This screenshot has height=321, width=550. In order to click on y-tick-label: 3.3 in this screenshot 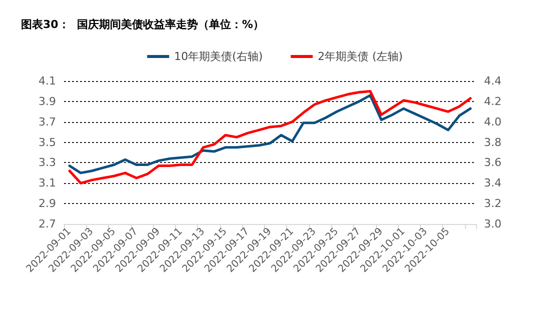, I will do `click(47, 163)`.